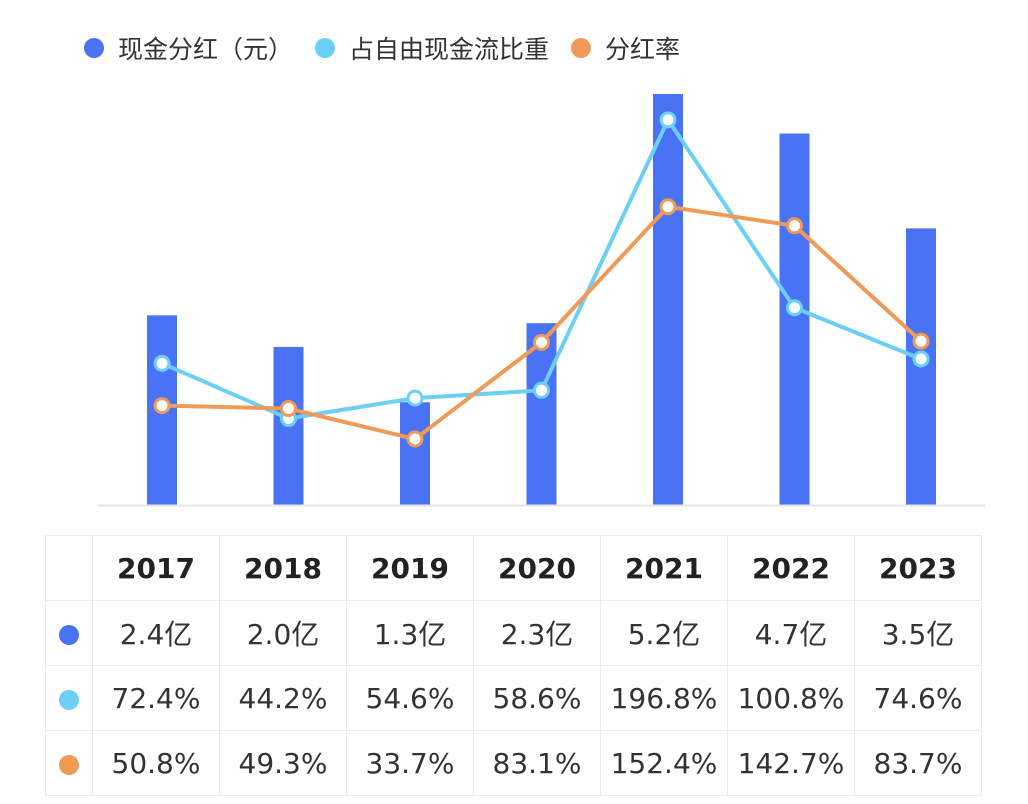 The height and width of the screenshot is (804, 1028). I want to click on table-header-year: 2019, so click(410, 568).